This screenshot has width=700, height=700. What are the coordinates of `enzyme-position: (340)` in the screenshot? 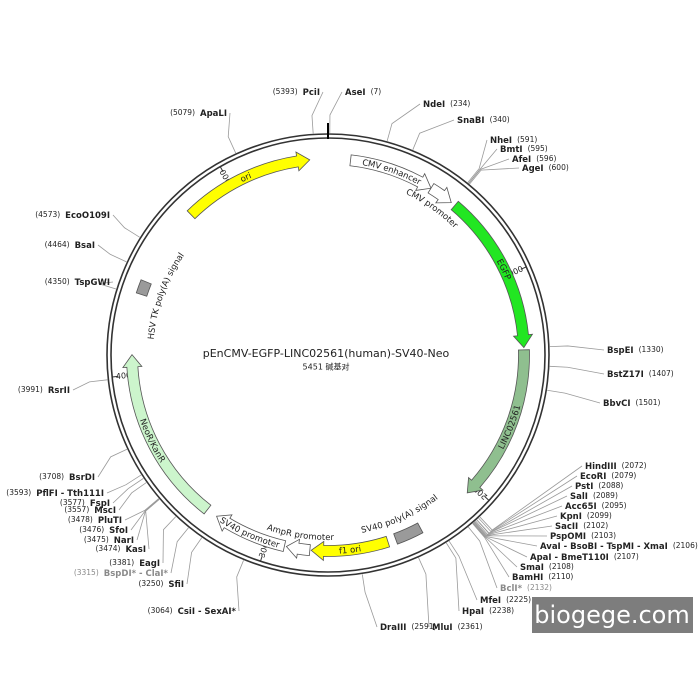 It's located at (500, 119).